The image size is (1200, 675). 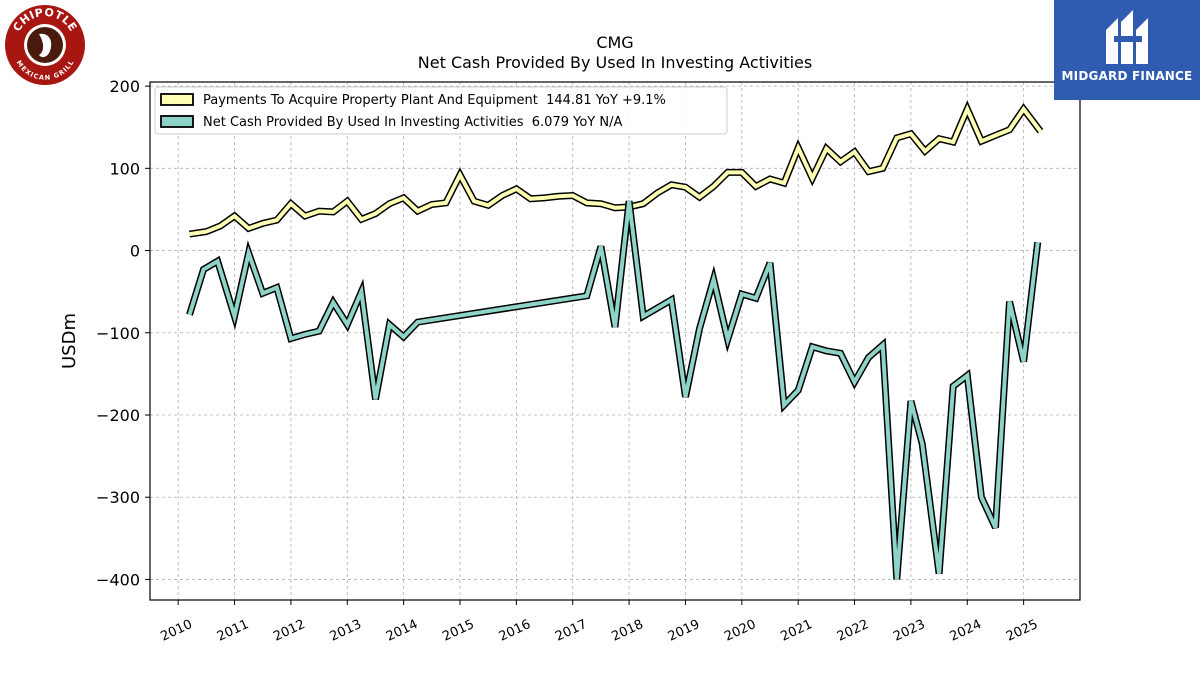 What do you see at coordinates (177, 631) in the screenshot?
I see `x-tick-label: 2010` at bounding box center [177, 631].